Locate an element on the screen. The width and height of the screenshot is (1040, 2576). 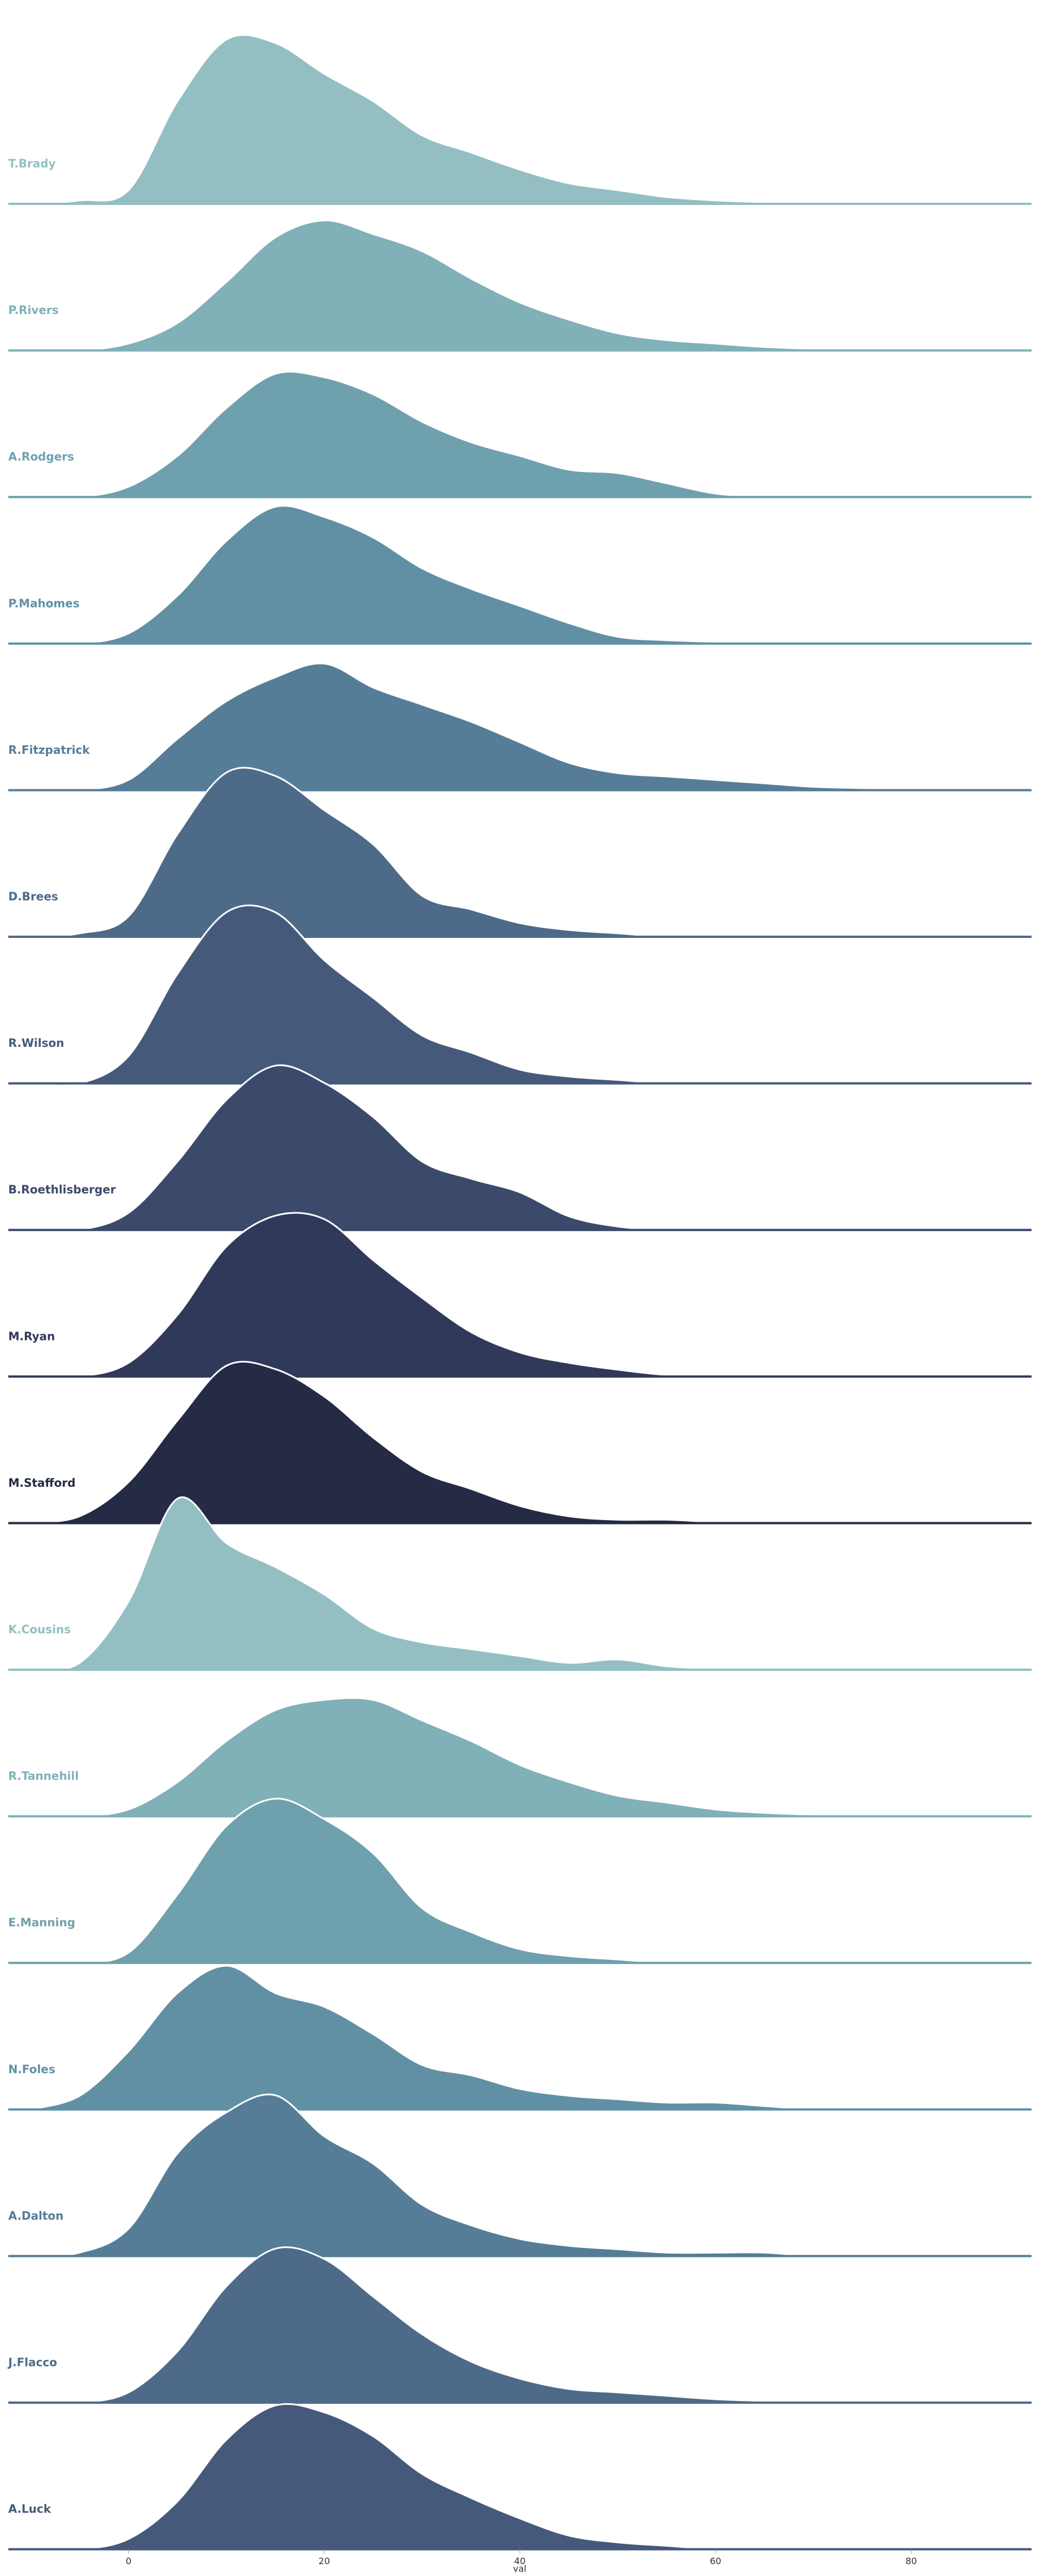
row-label: A.Rodgers is located at coordinates (41, 457).